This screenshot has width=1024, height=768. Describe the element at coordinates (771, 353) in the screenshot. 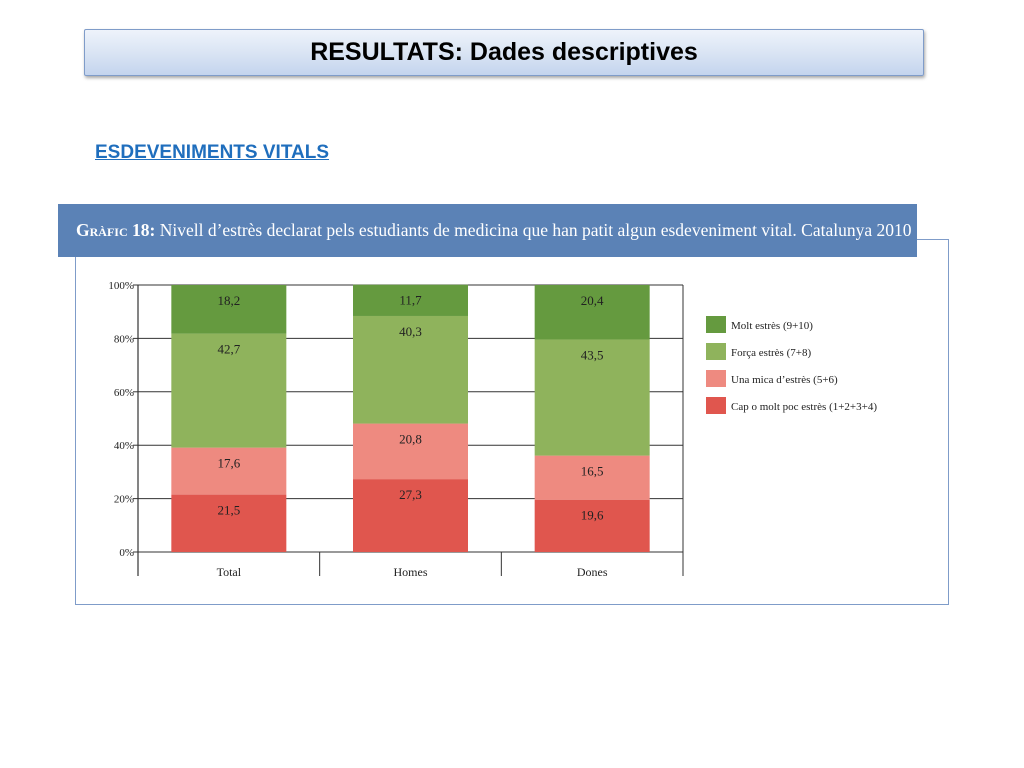

I see `legend-label: Força estrès (7+8)` at that location.